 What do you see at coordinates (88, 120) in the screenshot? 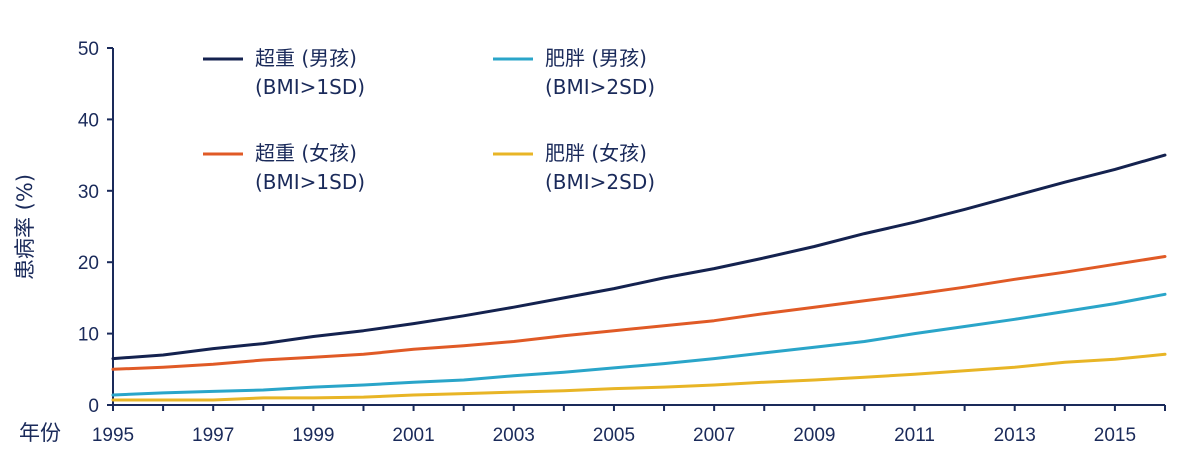
I see `y-tick-label: 40` at bounding box center [88, 120].